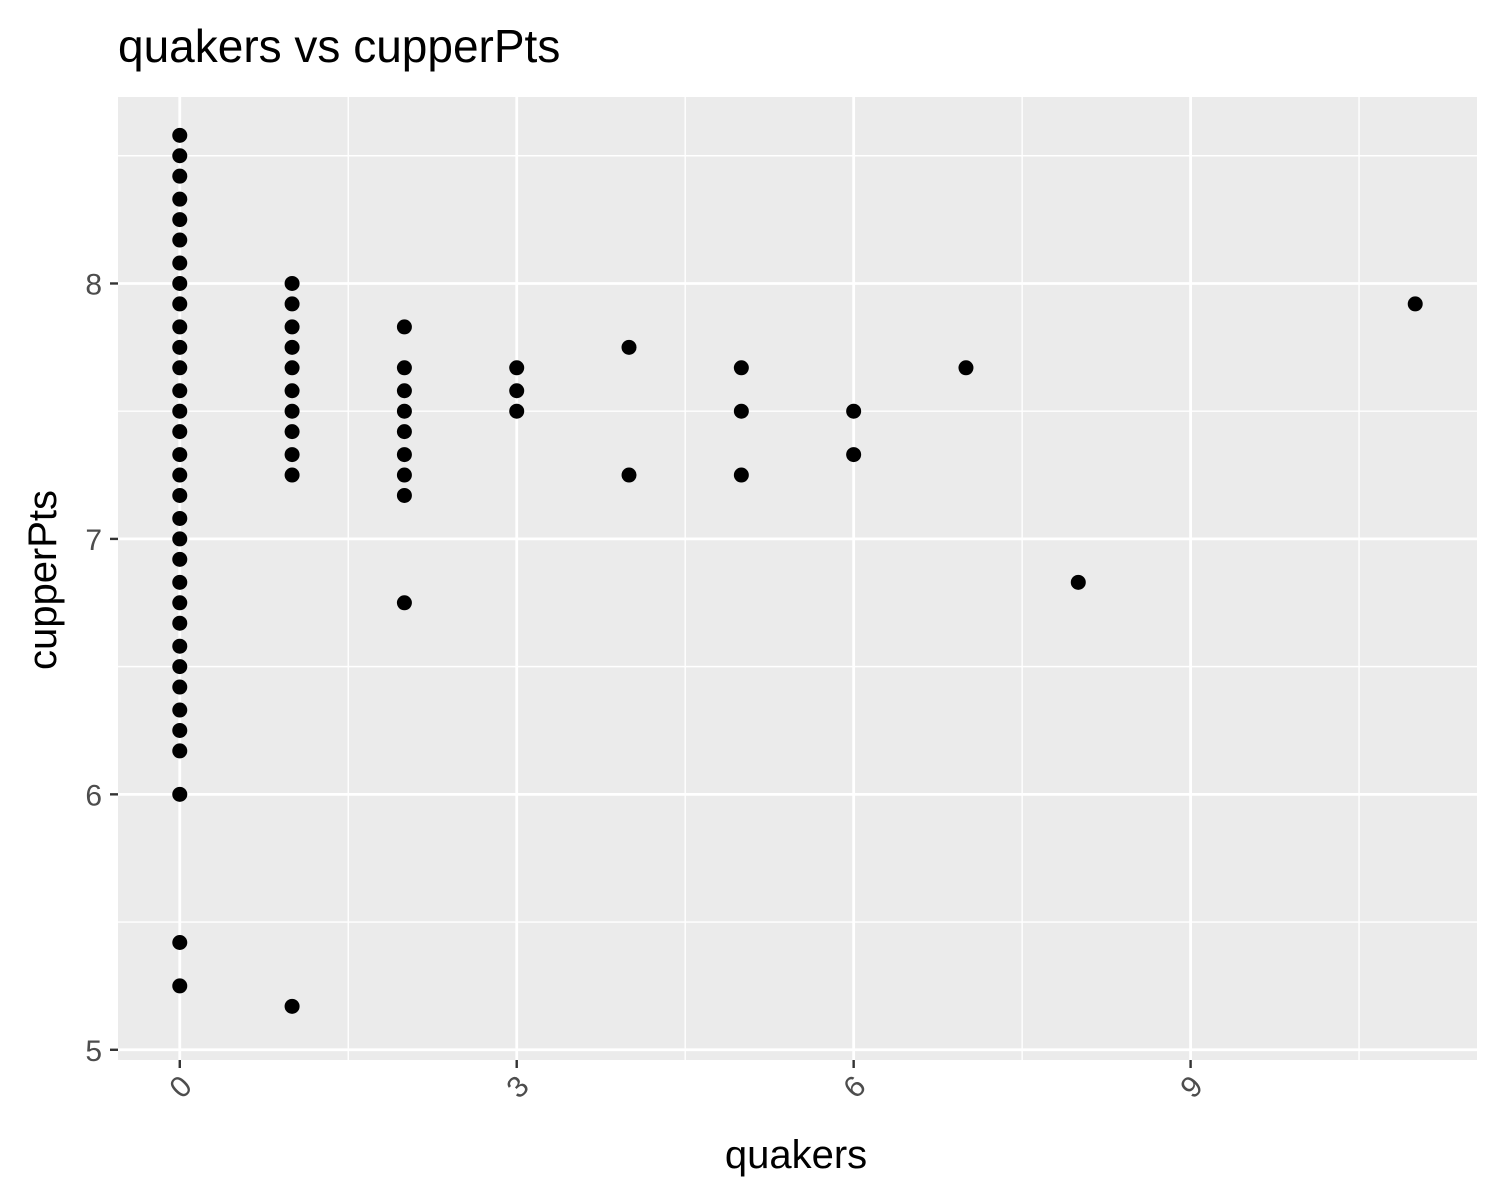 Image resolution: width=1500 pixels, height=1200 pixels. Describe the element at coordinates (101, 668) in the screenshot. I see `y-axis: 5 6 7 8` at that location.